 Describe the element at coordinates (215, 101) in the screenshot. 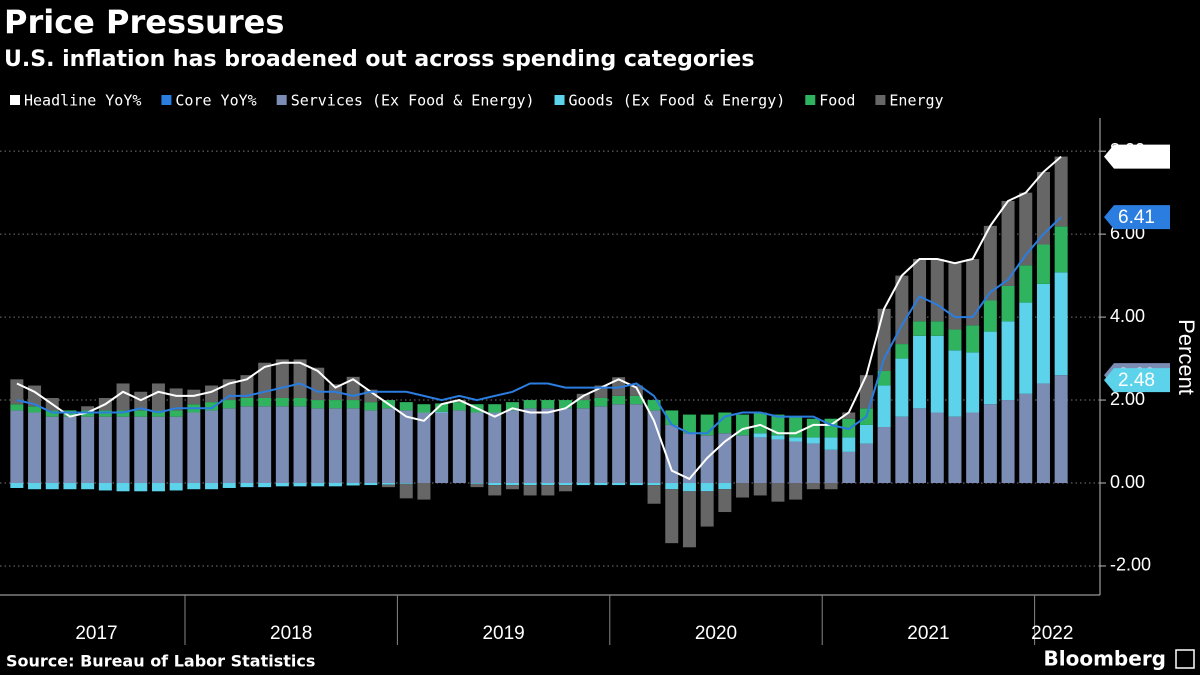

I see `legend-label: Core YoY%` at that location.